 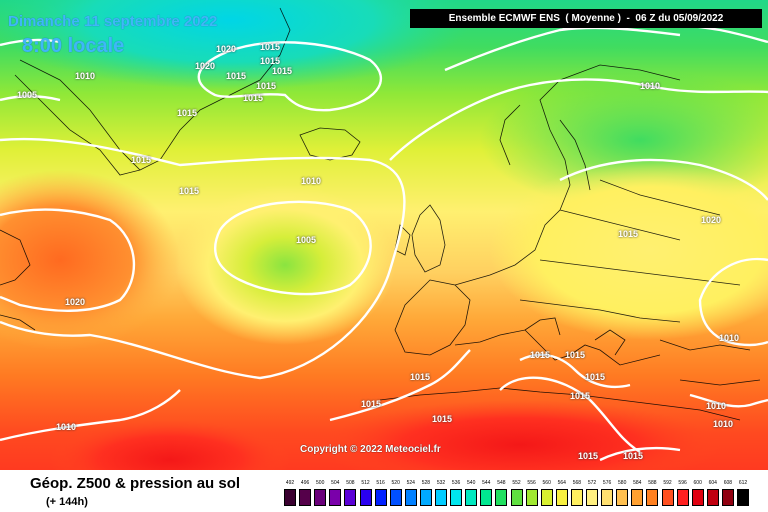 I want to click on footer-title: Géop. Z500 & pression au sol, so click(x=135, y=483).